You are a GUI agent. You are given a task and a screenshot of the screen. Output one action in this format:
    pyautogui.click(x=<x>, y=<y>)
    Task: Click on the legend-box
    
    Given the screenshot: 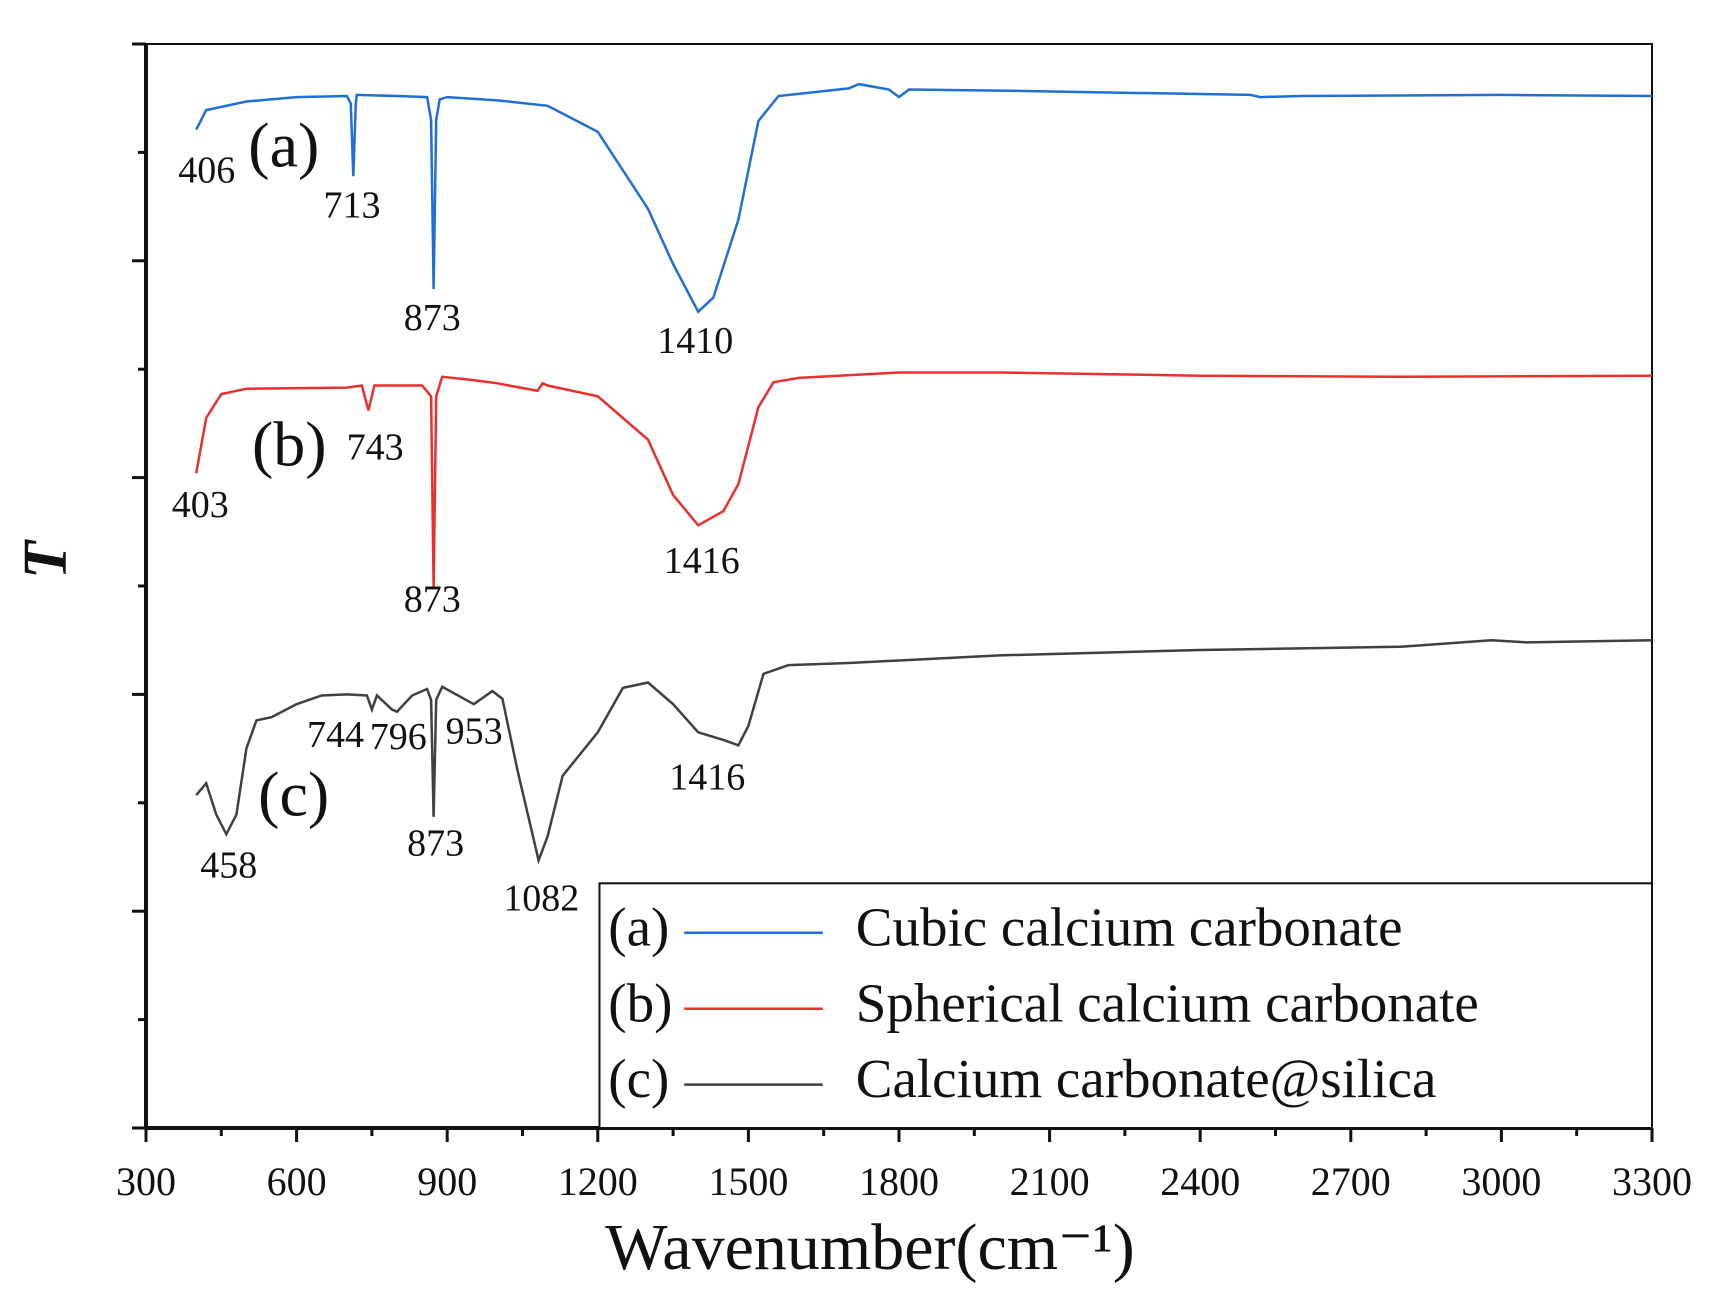 What is the action you would take?
    pyautogui.click(x=1125, y=1005)
    